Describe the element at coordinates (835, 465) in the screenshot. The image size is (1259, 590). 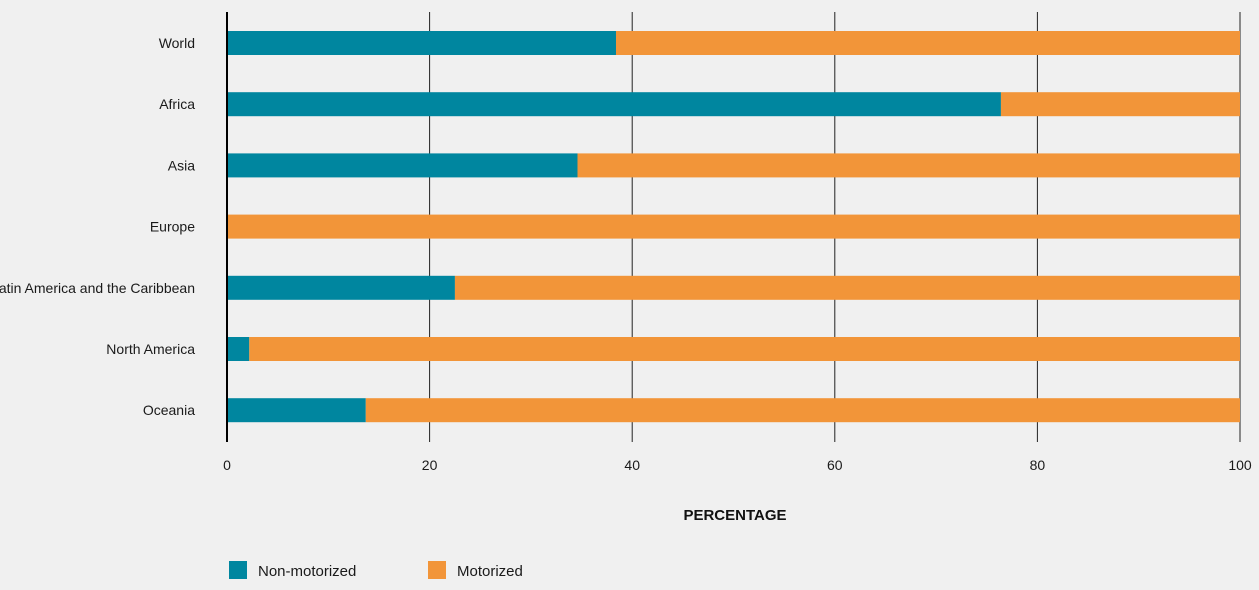
I see `x-tick-label: 60` at that location.